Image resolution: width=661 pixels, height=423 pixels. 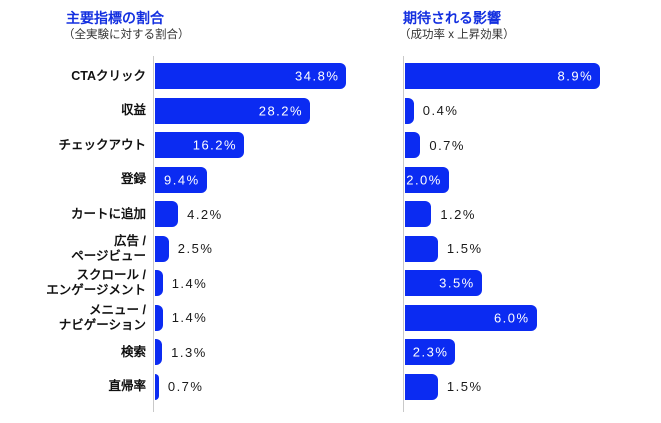 What do you see at coordinates (102, 144) in the screenshot?
I see `category-label: チェックアウト` at bounding box center [102, 144].